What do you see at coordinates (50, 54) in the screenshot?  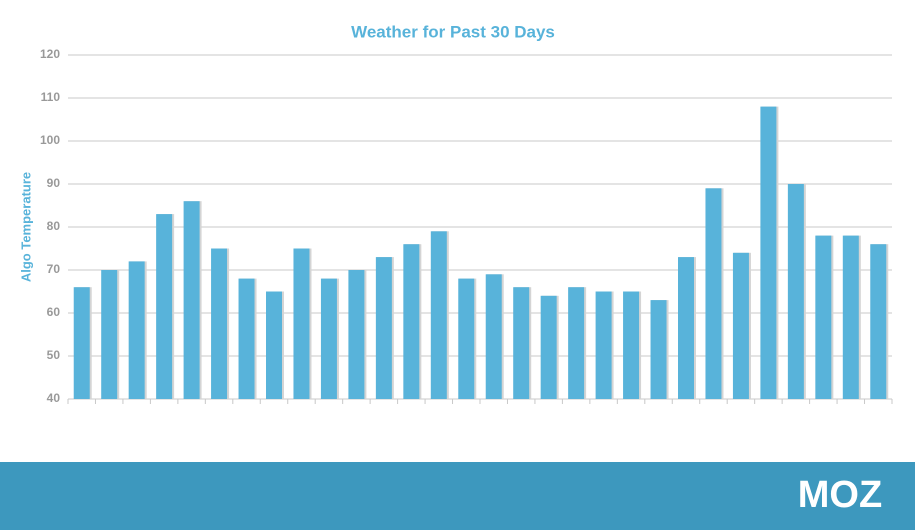 I see `y-tick-label: 120` at bounding box center [50, 54].